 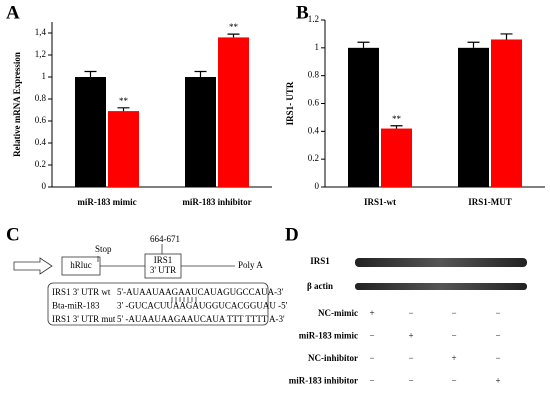 I want to click on y-tick-label: 1,2, so click(x=40, y=54).